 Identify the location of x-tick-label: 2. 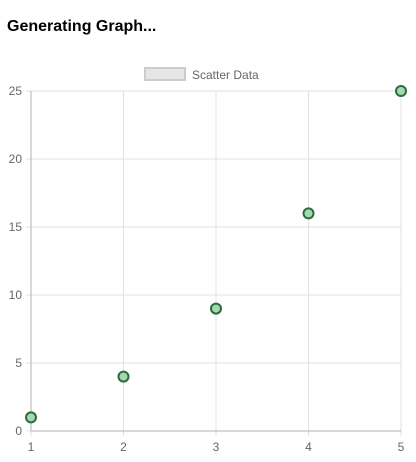
(123, 447).